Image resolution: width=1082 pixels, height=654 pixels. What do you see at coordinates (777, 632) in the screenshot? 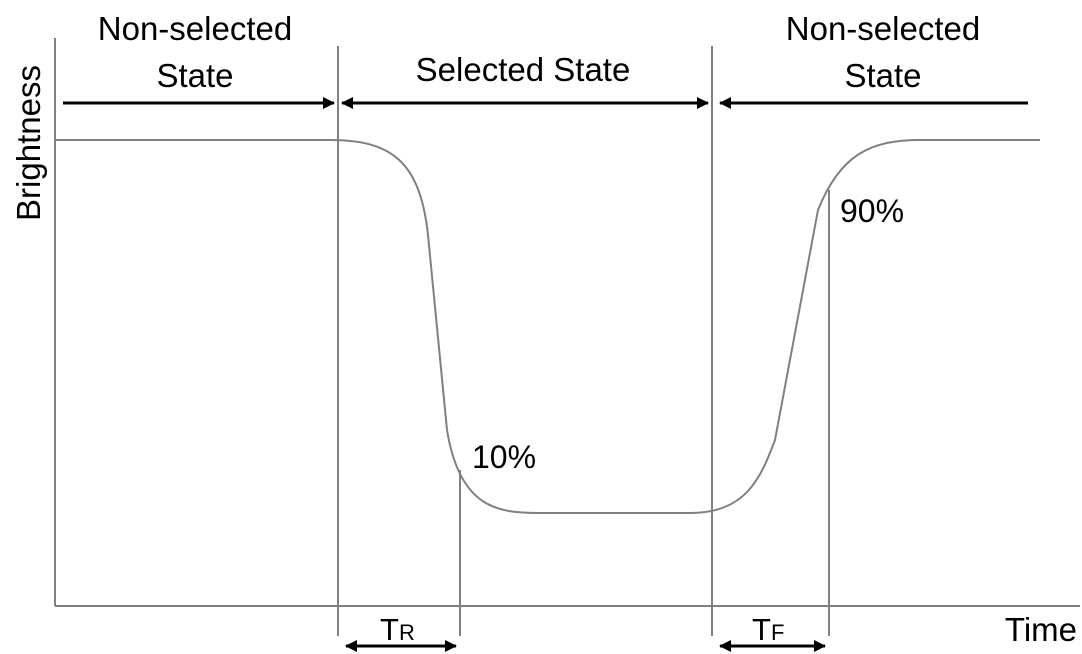
I see `fall-time-subscript: F` at bounding box center [777, 632].